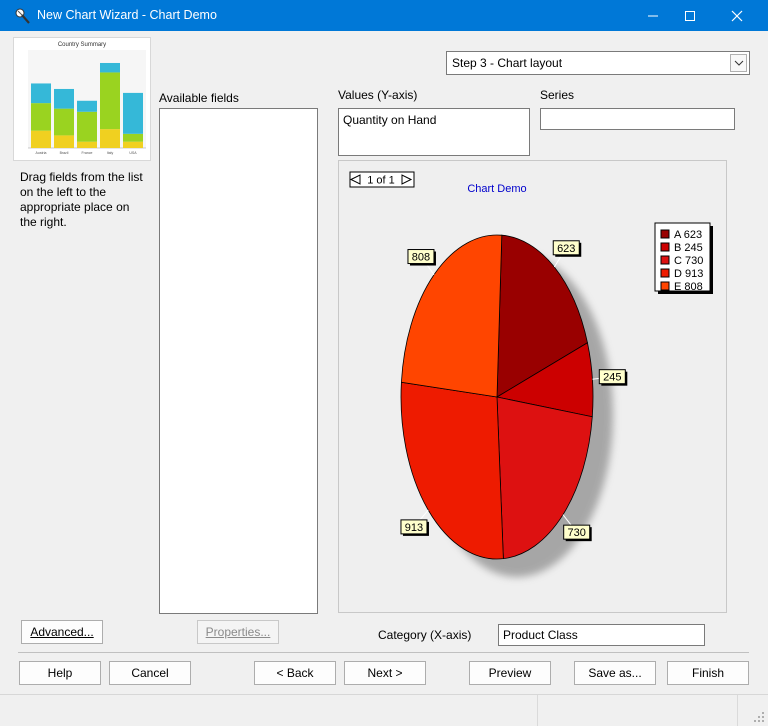 The height and width of the screenshot is (726, 768). I want to click on chart-title: Chart Demo, so click(496, 189).